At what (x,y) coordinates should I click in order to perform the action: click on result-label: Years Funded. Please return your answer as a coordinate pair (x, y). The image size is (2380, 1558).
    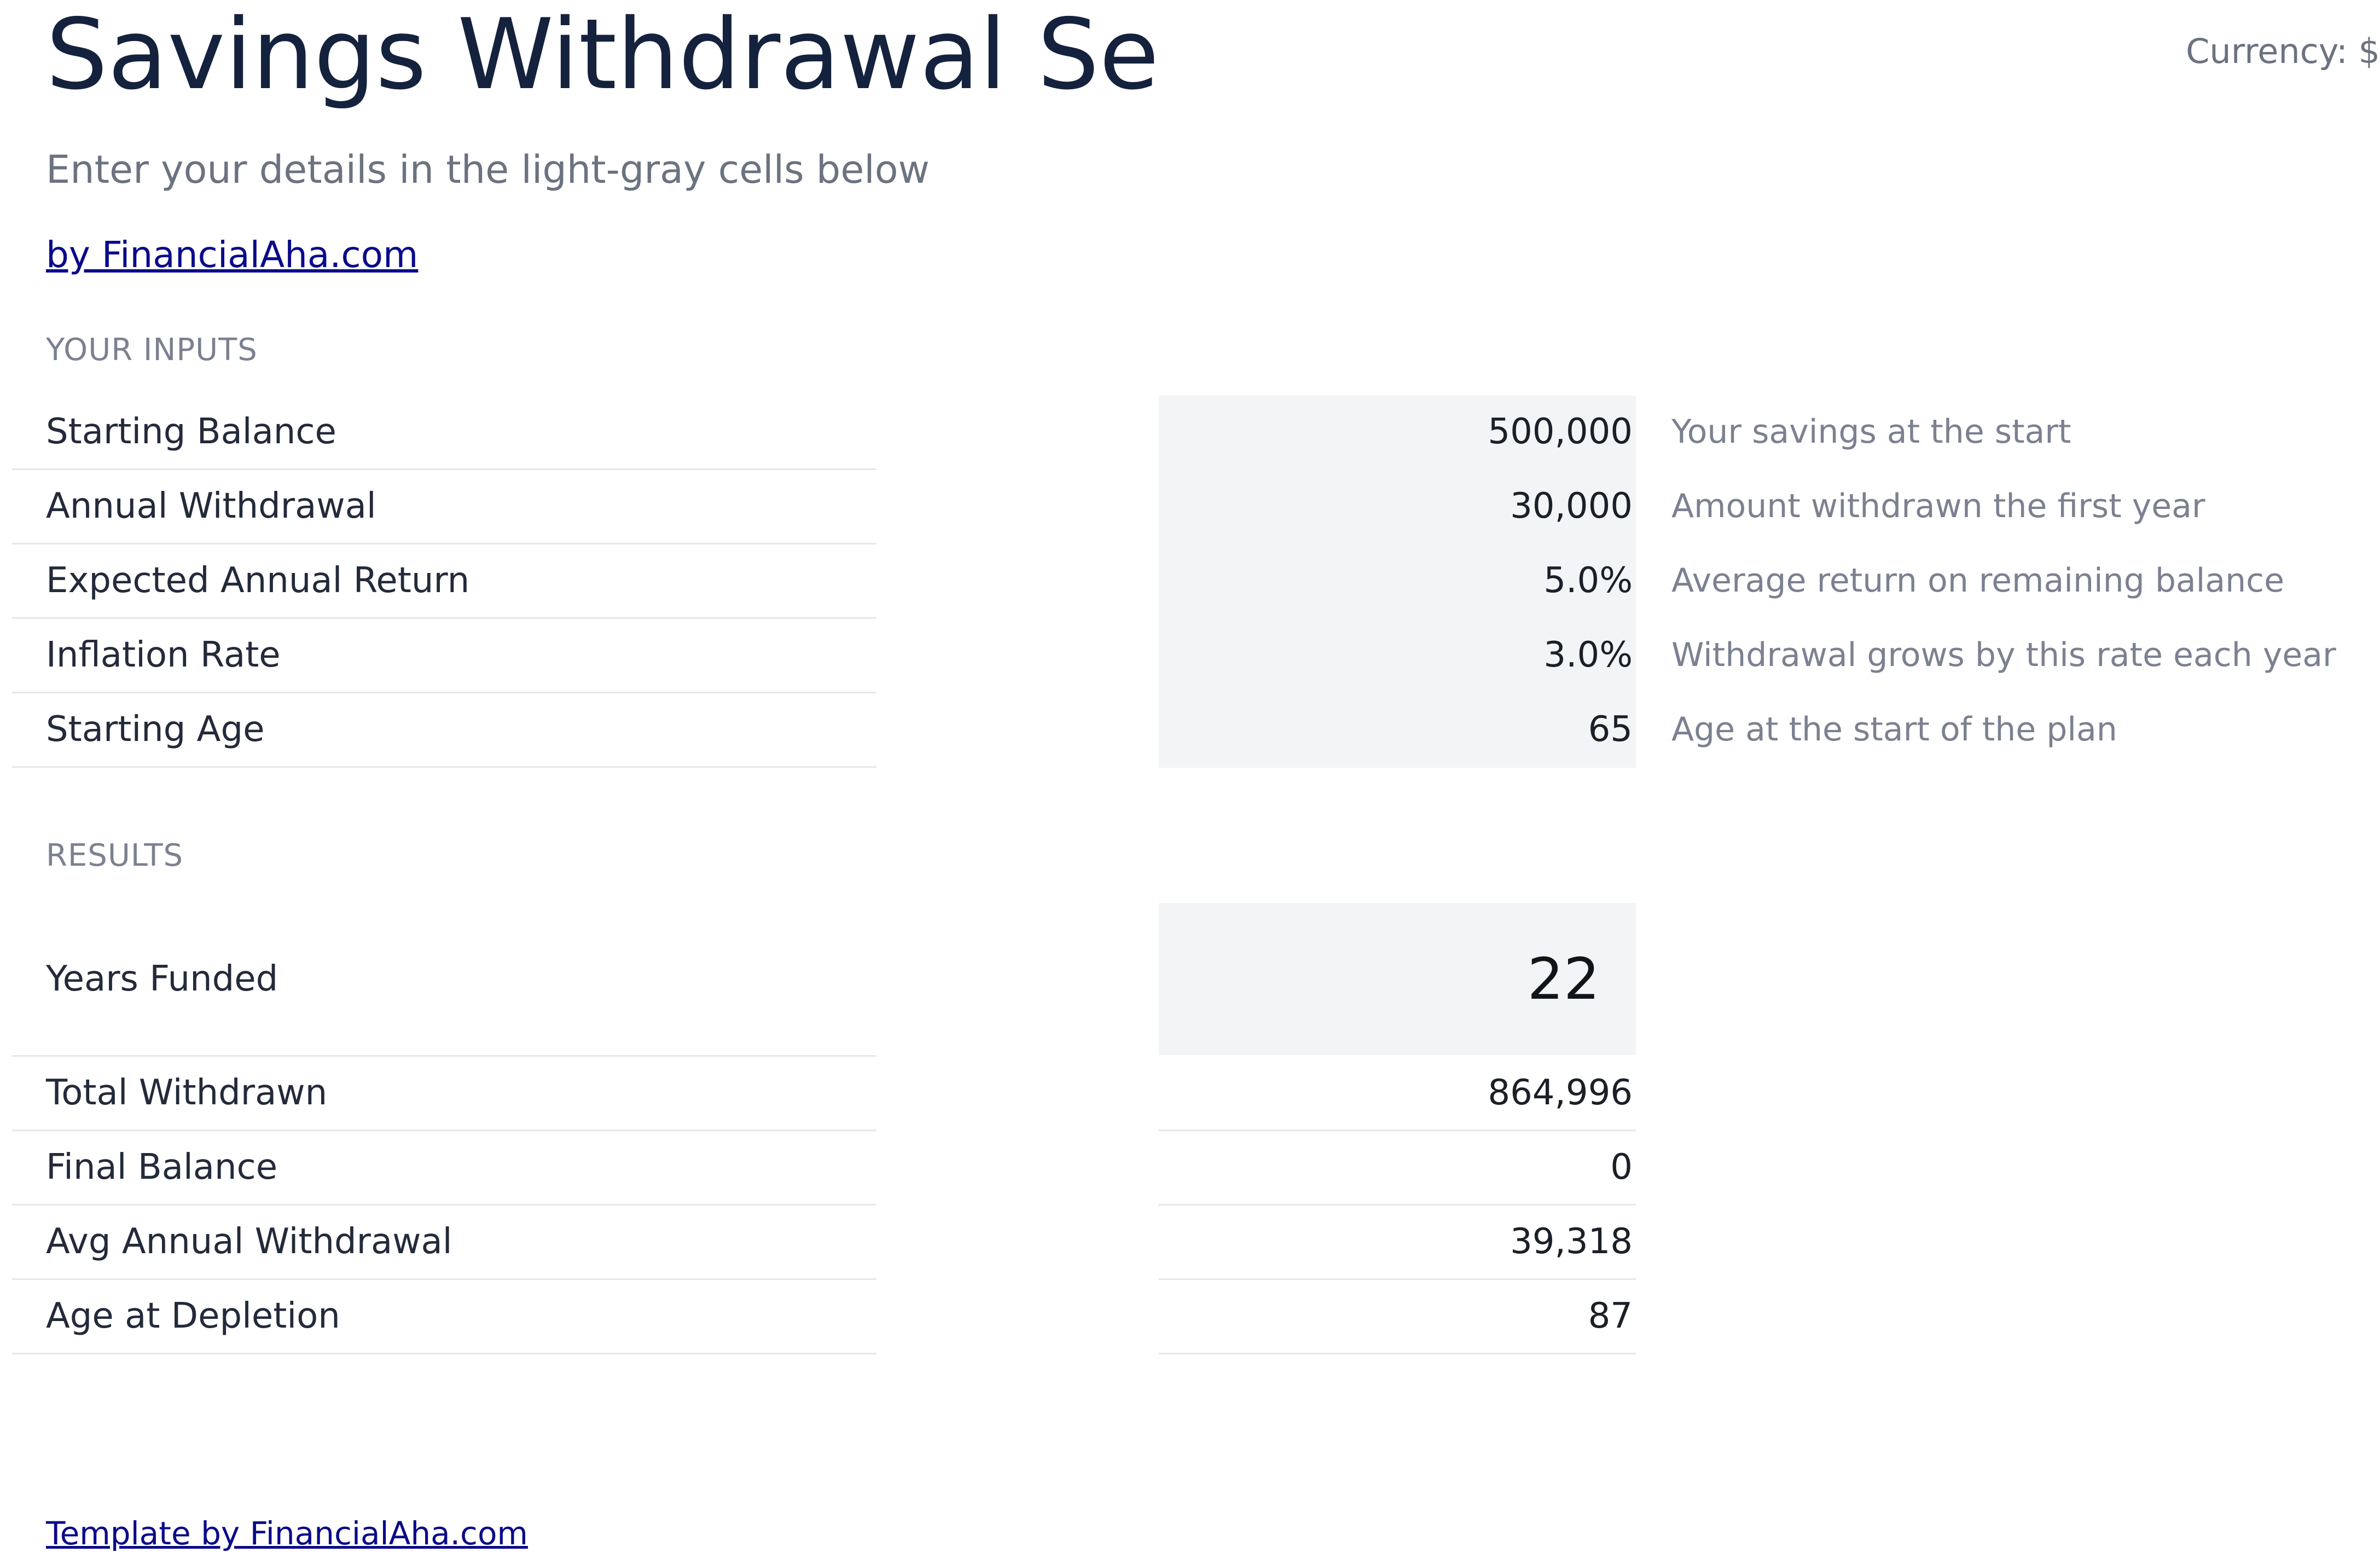
    Looking at the image, I should click on (162, 979).